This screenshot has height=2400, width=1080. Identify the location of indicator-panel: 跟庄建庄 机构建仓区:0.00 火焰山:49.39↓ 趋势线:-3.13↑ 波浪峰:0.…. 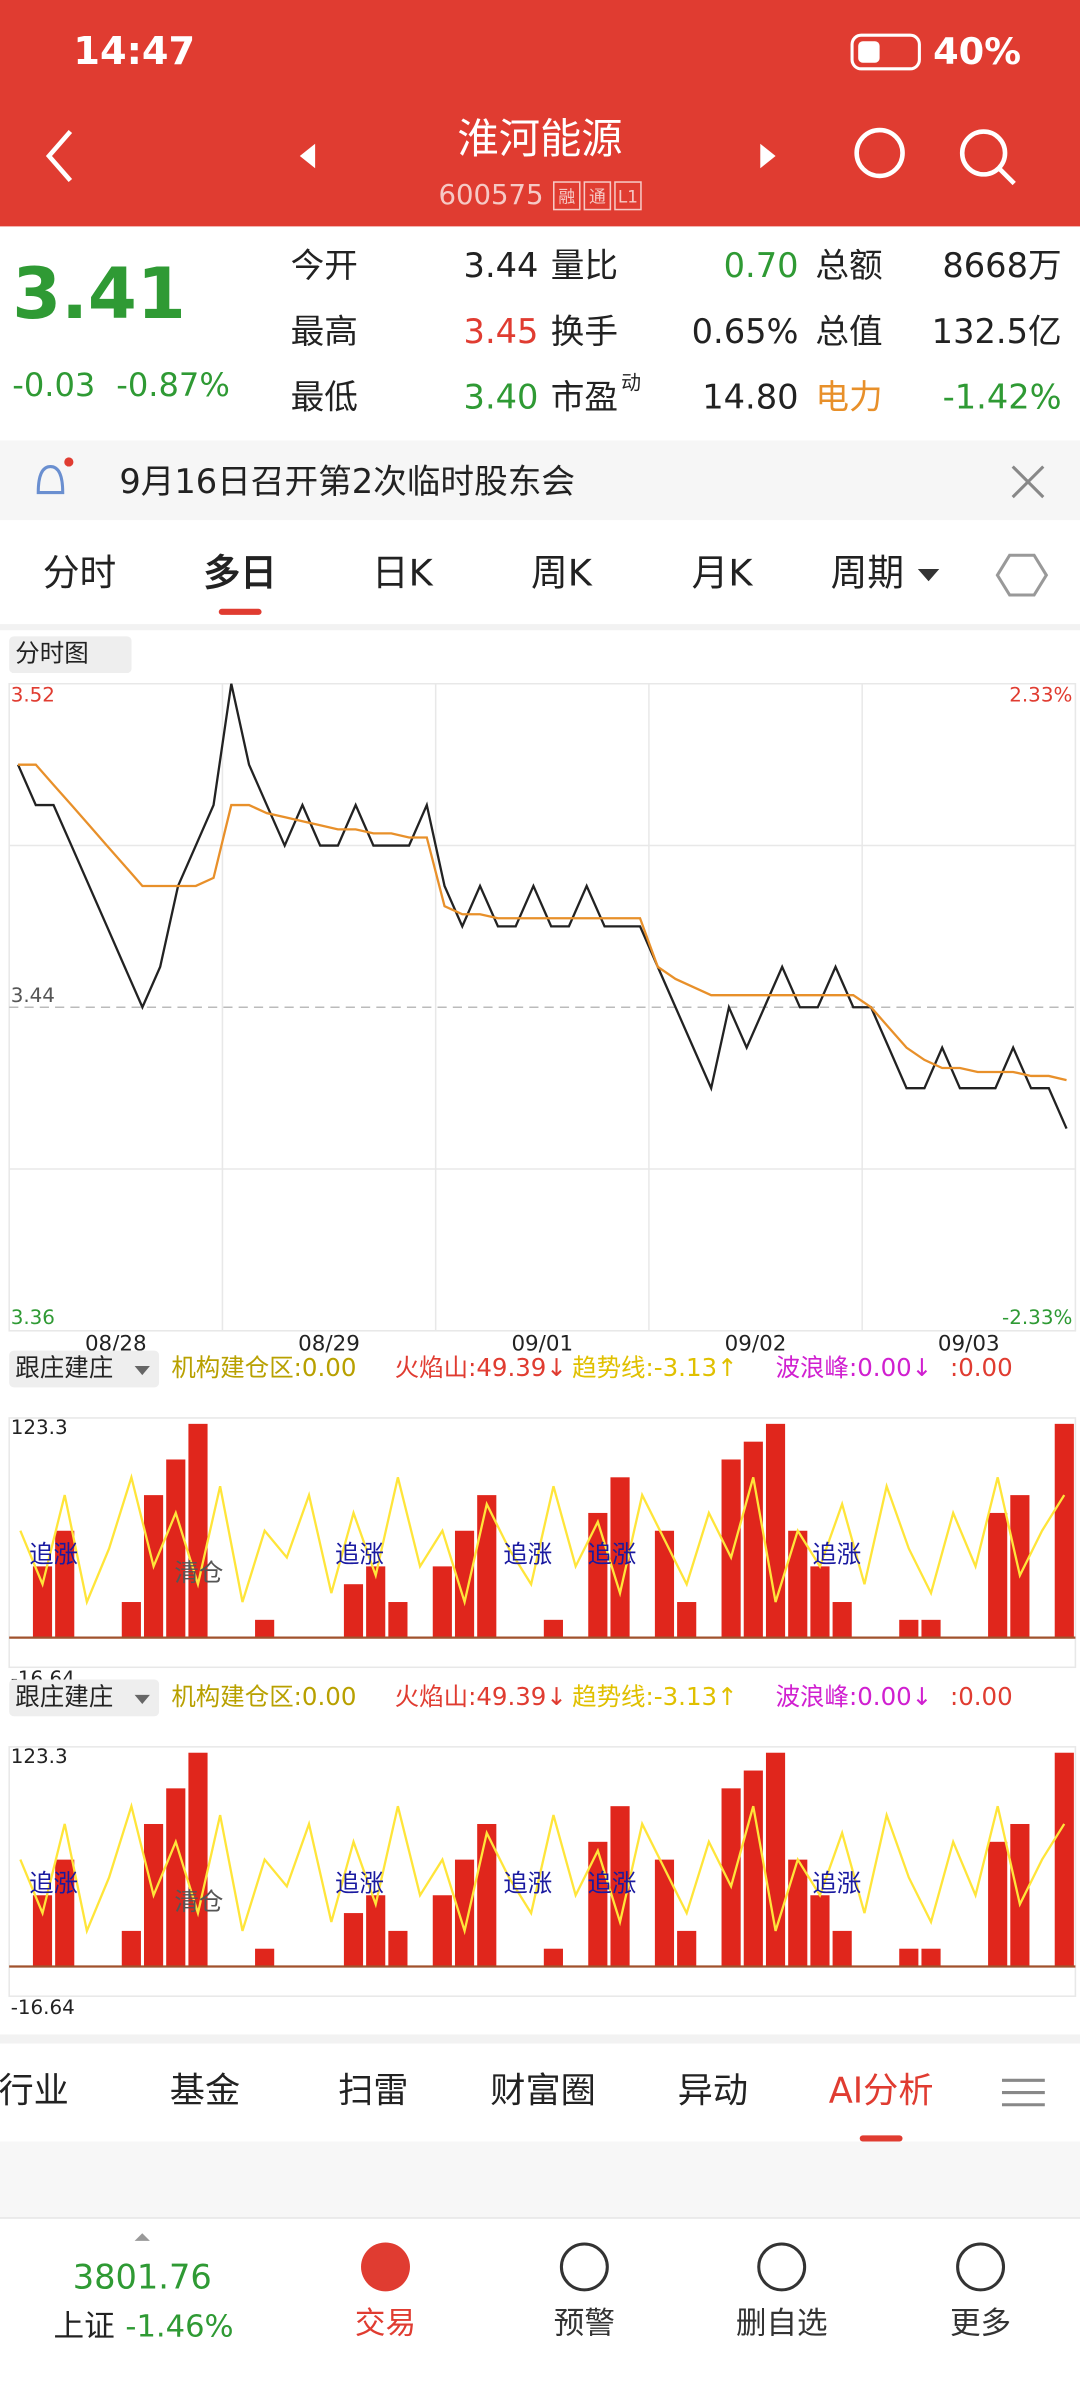
(542, 1849).